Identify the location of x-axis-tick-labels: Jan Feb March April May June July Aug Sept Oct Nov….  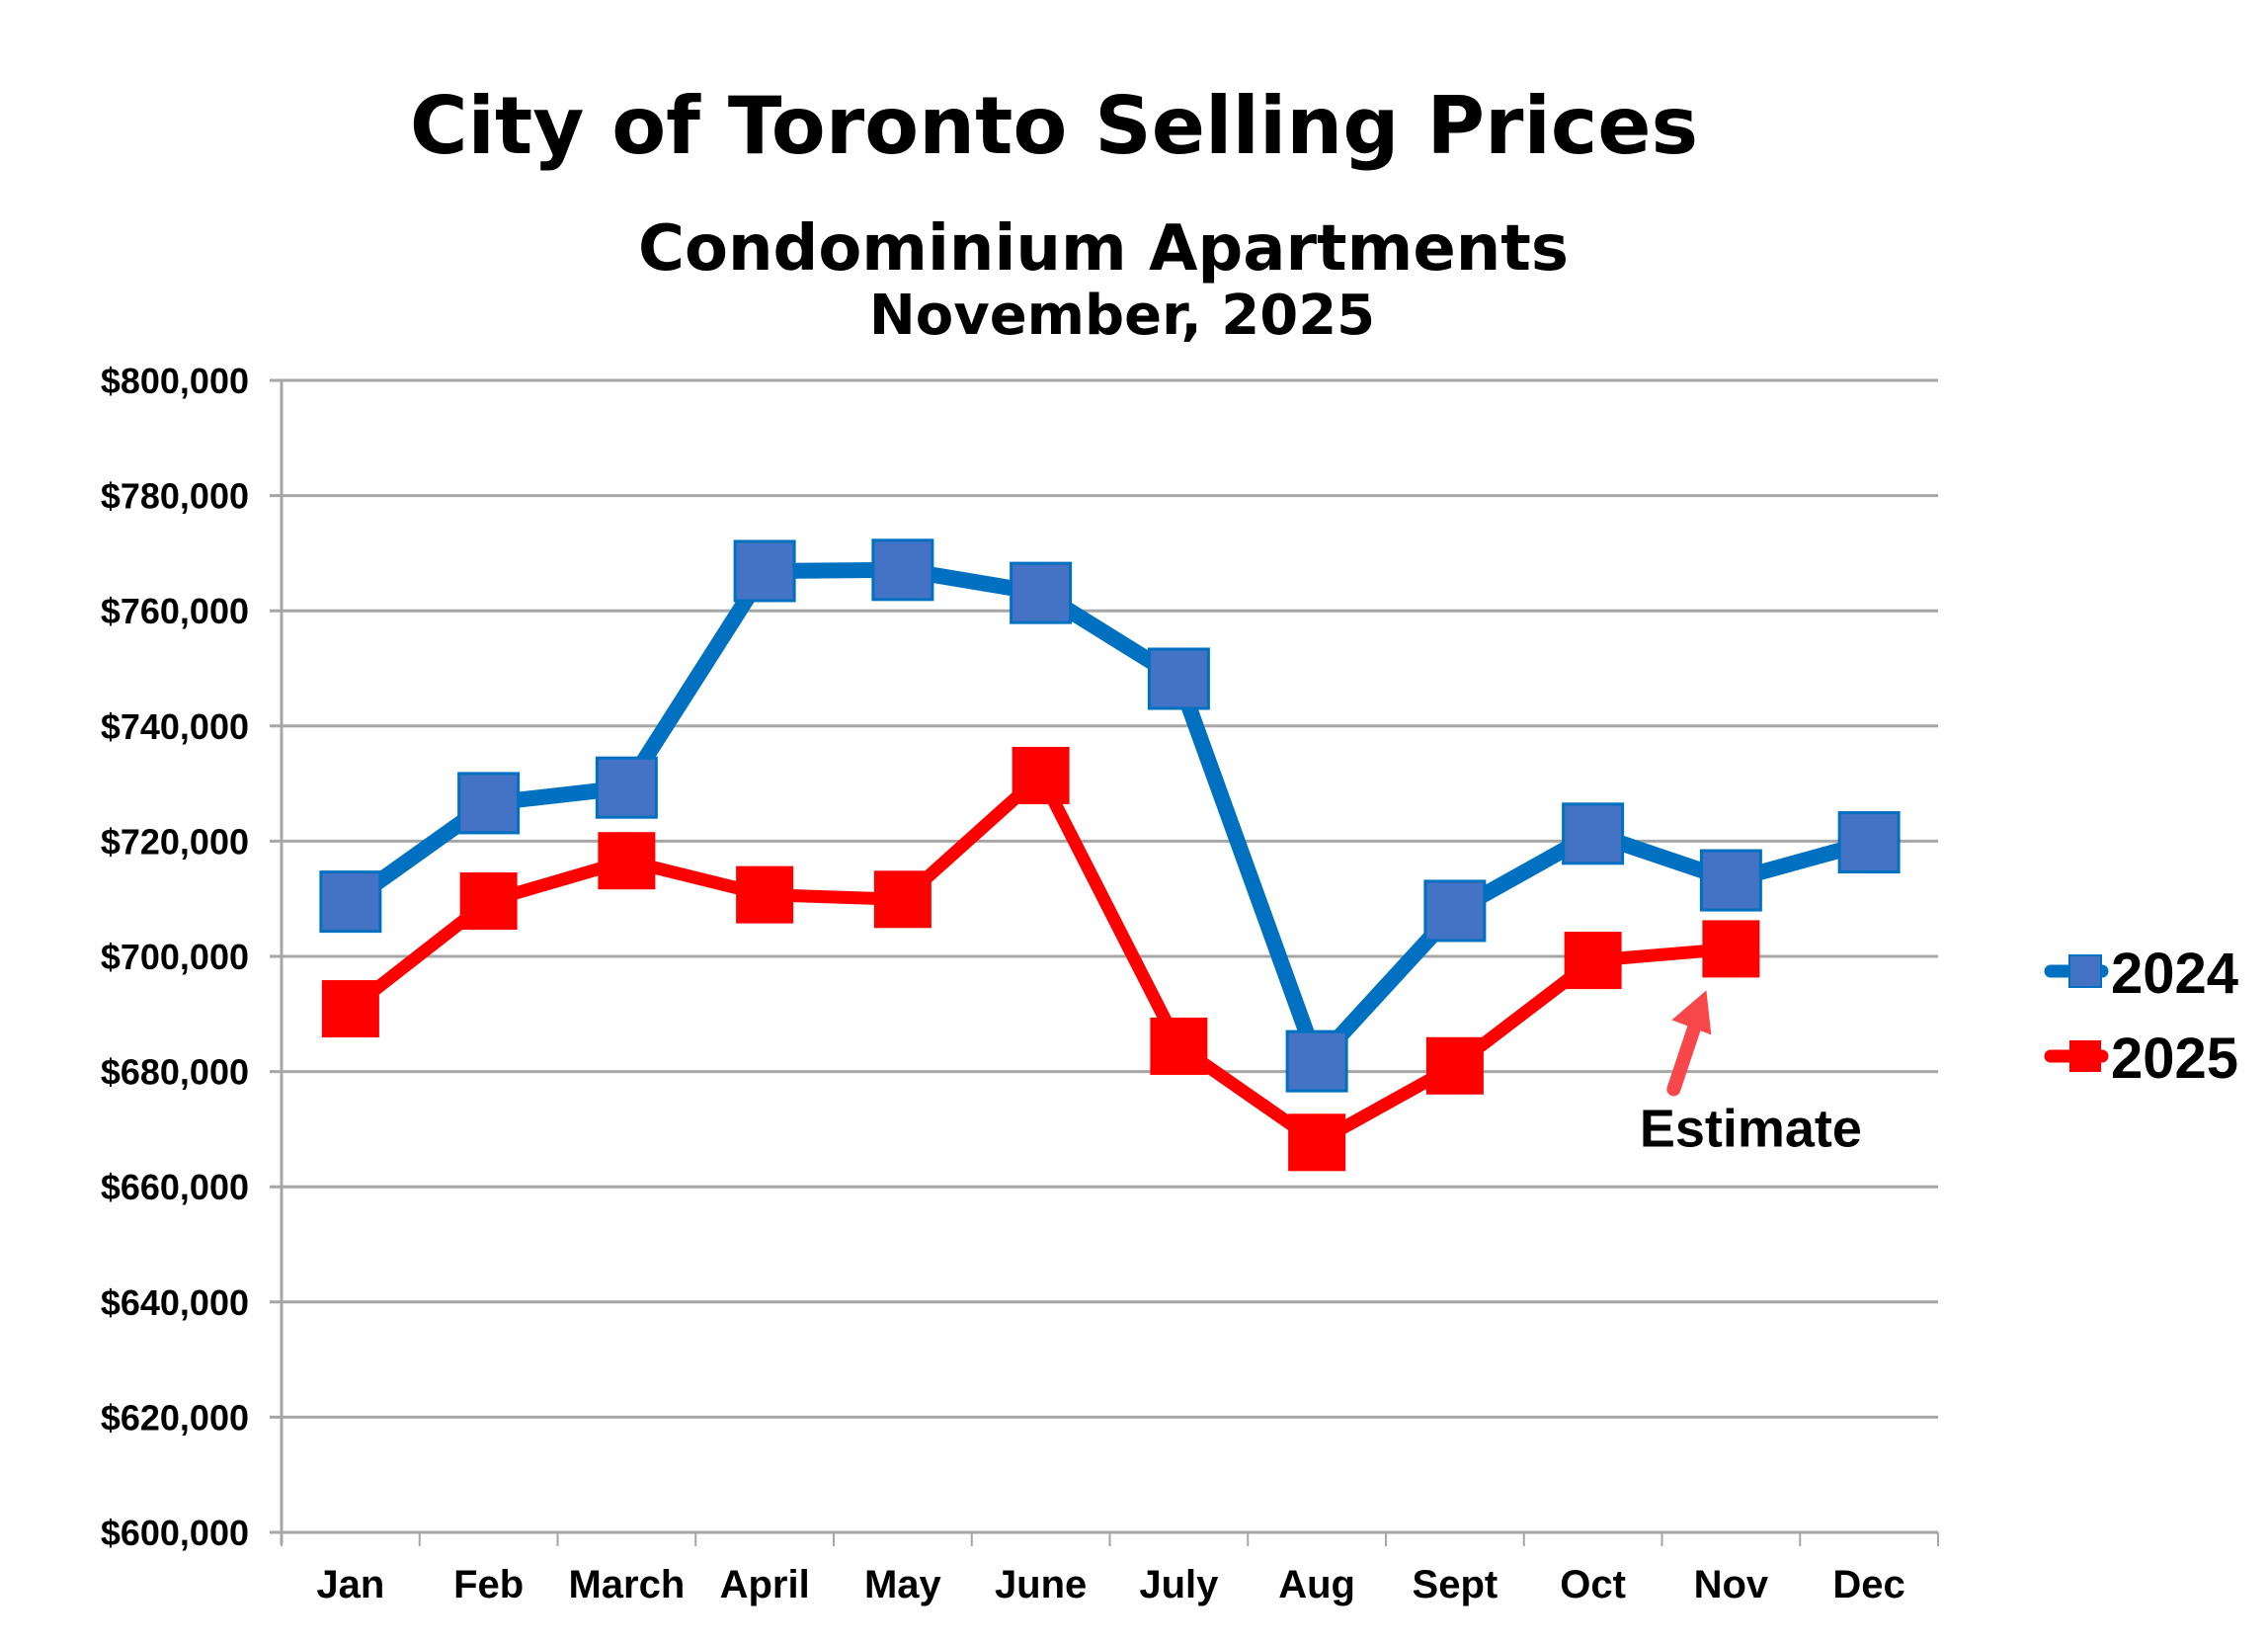
(1110, 1584).